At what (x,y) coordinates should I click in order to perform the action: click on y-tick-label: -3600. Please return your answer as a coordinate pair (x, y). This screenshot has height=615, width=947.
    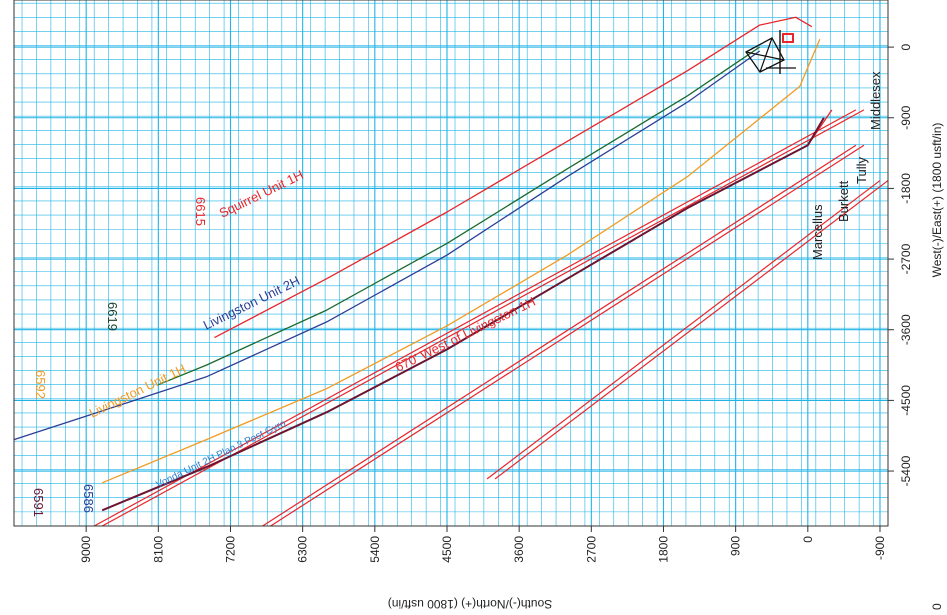
    Looking at the image, I should click on (906, 329).